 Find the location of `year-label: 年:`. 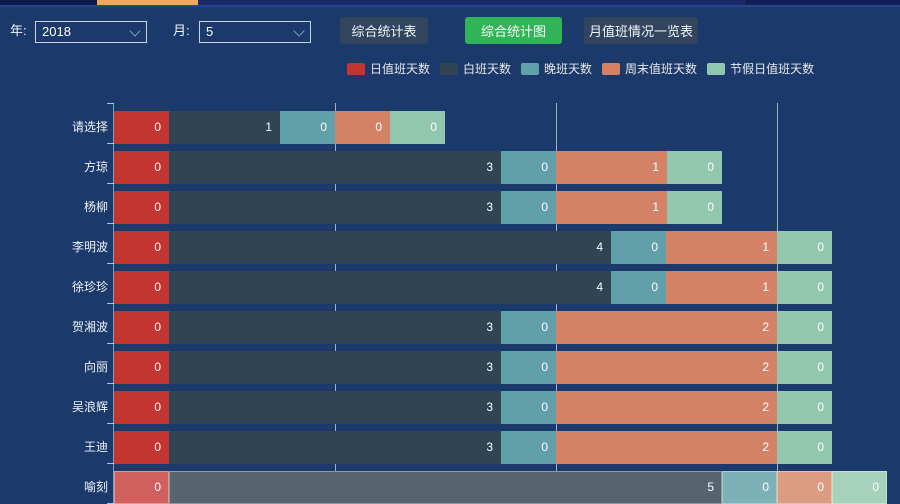

year-label: 年: is located at coordinates (18, 30).